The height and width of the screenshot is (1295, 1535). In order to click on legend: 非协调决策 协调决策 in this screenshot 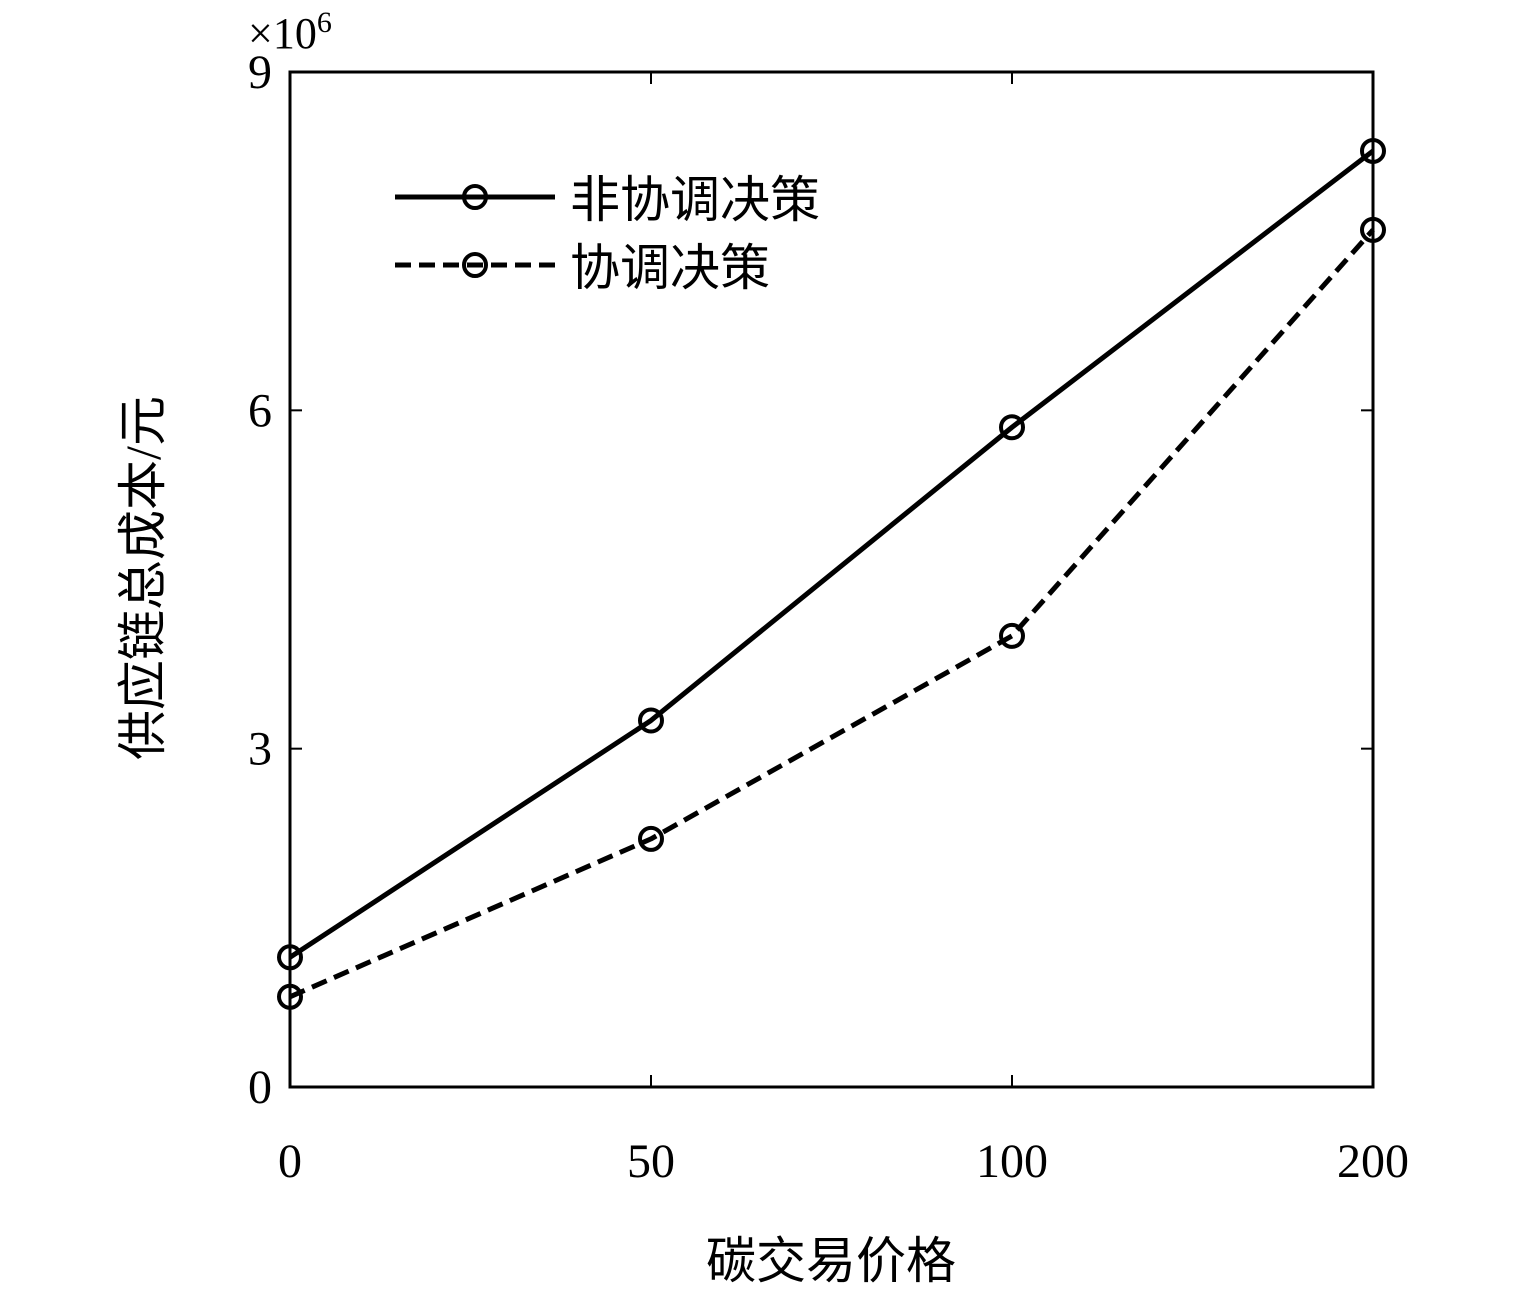, I will do `click(607, 234)`.